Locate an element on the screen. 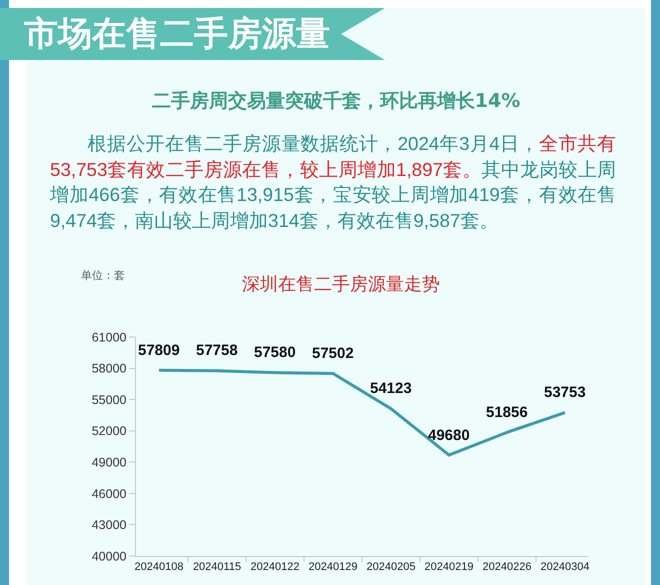 The height and width of the screenshot is (585, 660). data-label: 57809 is located at coordinates (159, 350).